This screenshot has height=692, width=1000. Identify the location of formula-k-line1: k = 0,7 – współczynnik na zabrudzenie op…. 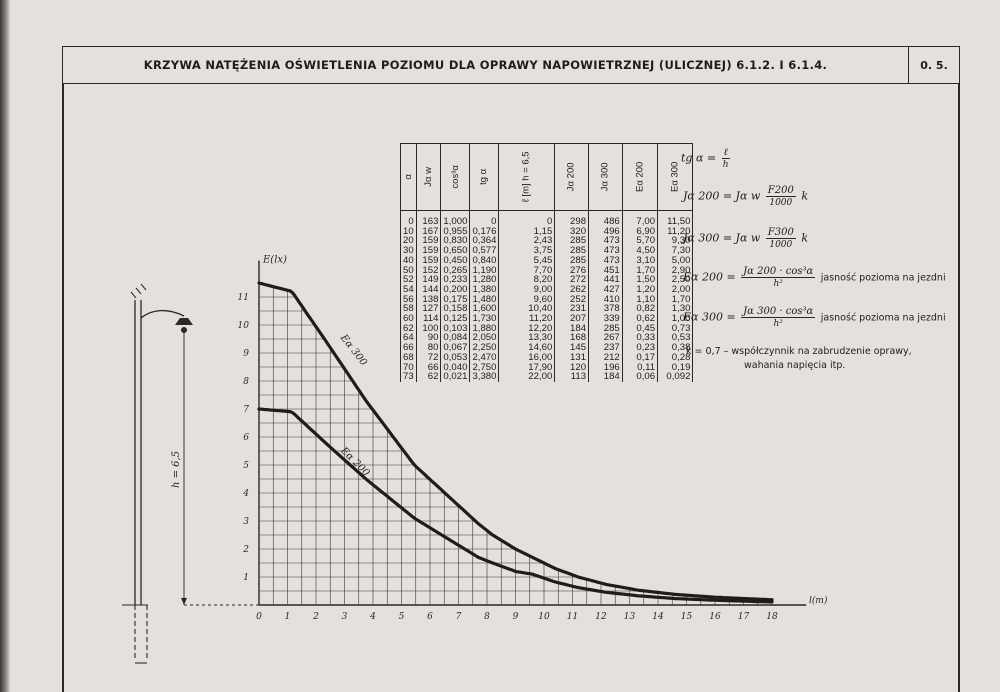
(799, 351).